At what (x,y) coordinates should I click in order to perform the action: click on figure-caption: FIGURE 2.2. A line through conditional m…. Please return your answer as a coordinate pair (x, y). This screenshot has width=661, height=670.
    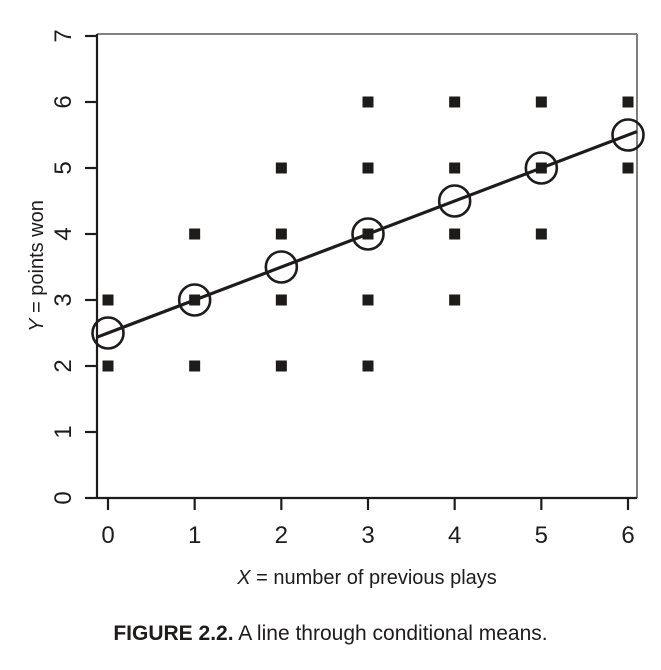
    Looking at the image, I should click on (330, 634).